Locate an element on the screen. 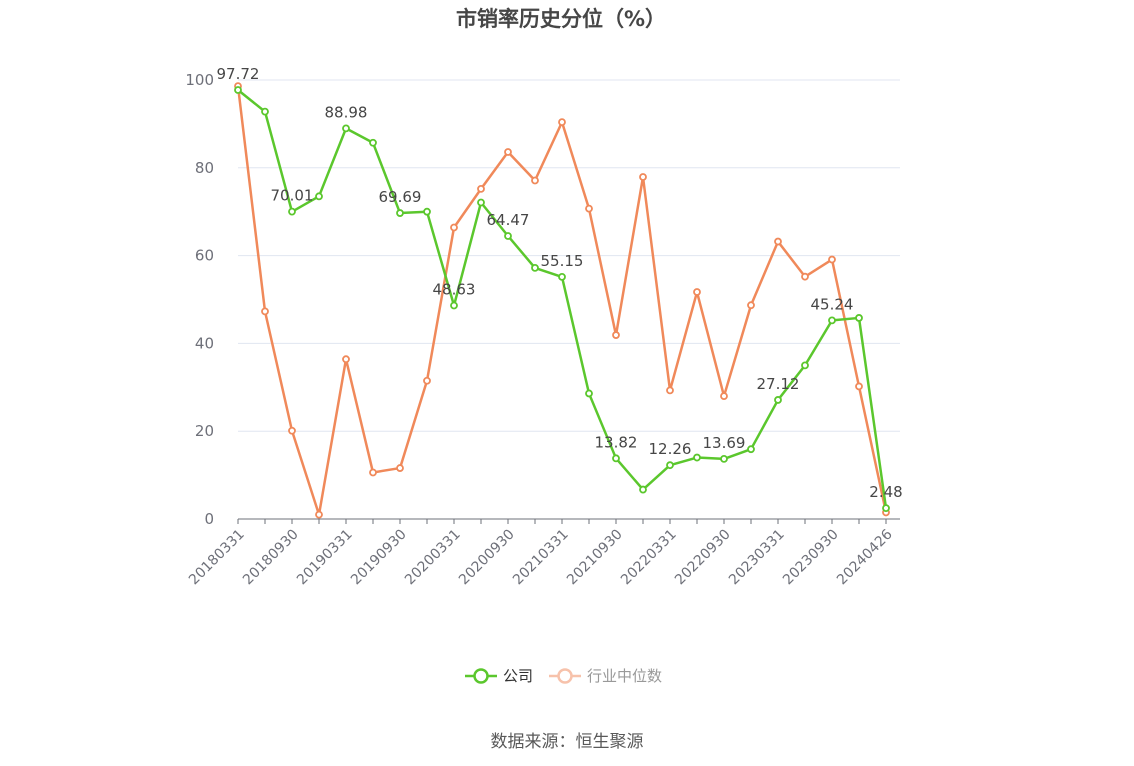 The height and width of the screenshot is (766, 1134). y-tick-label: 20 is located at coordinates (204, 431).